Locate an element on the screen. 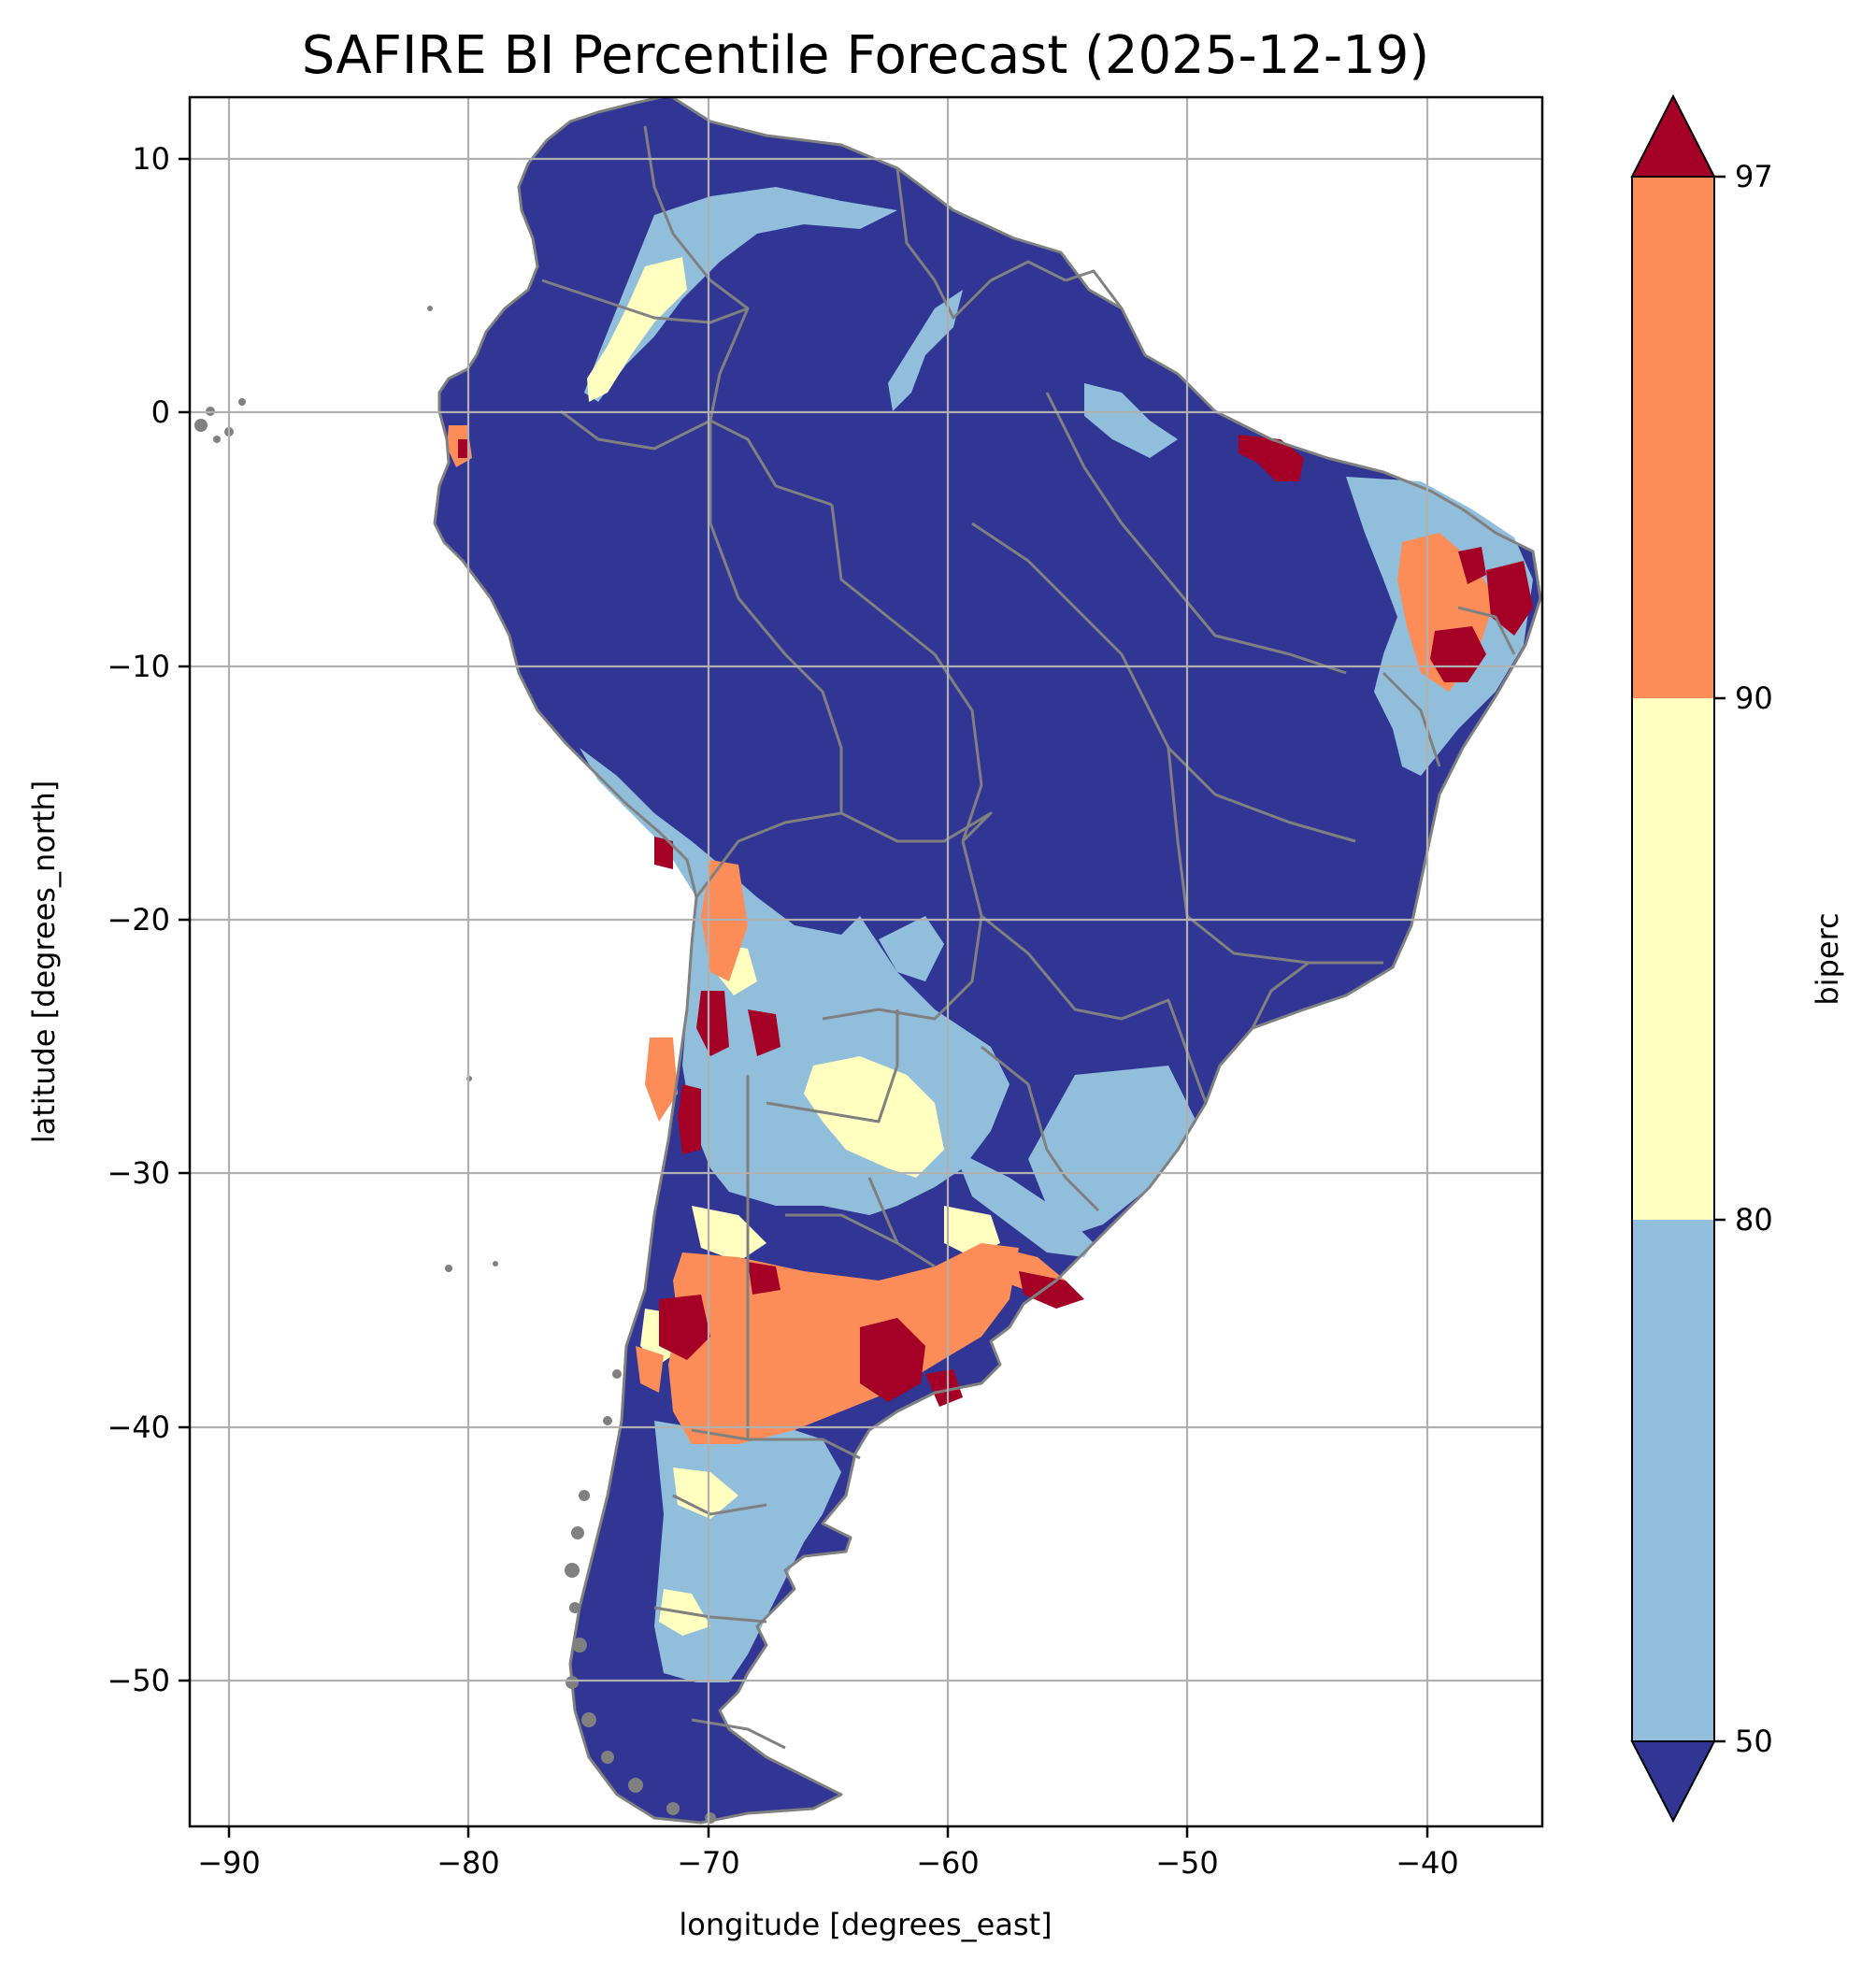 The height and width of the screenshot is (1975, 1876). colorbar-tick-label: 50 is located at coordinates (1754, 1742).